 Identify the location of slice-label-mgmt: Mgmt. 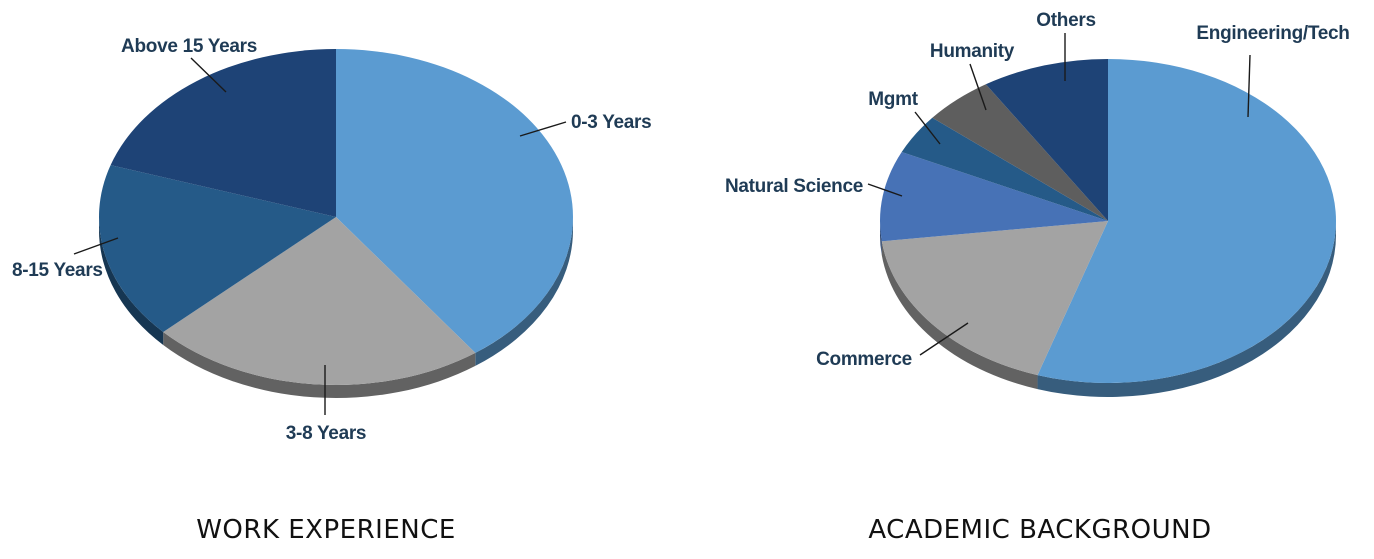
(893, 99).